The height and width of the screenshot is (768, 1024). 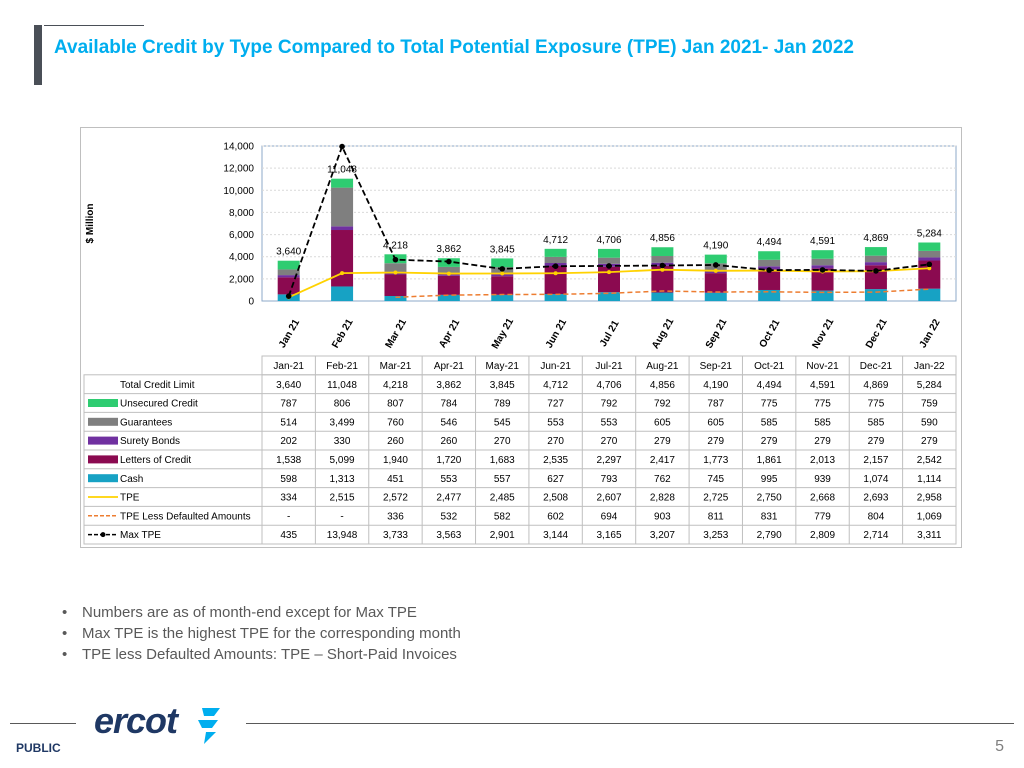 I want to click on x-tick-label: Dec 21, so click(x=877, y=334).